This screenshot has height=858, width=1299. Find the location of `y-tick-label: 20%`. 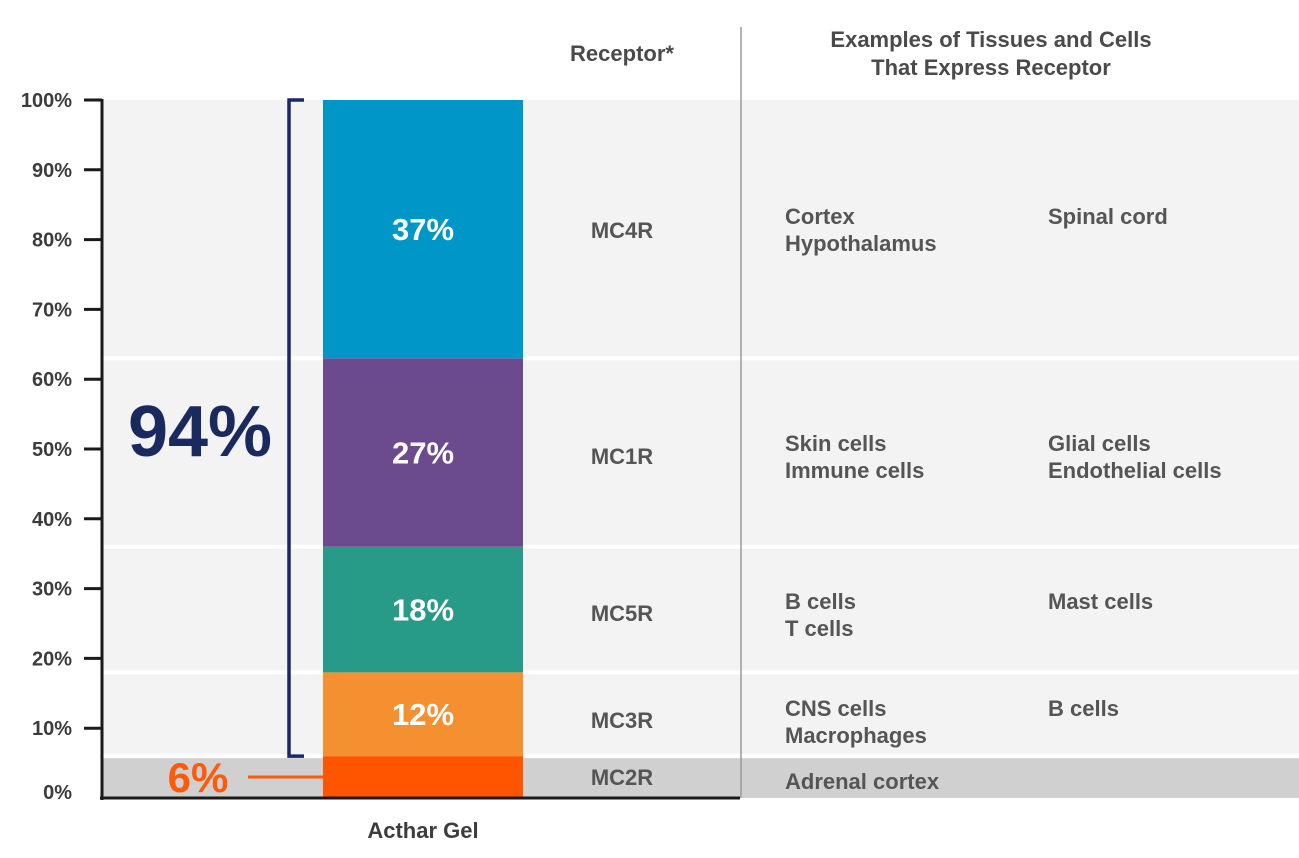

y-tick-label: 20% is located at coordinates (52, 659).